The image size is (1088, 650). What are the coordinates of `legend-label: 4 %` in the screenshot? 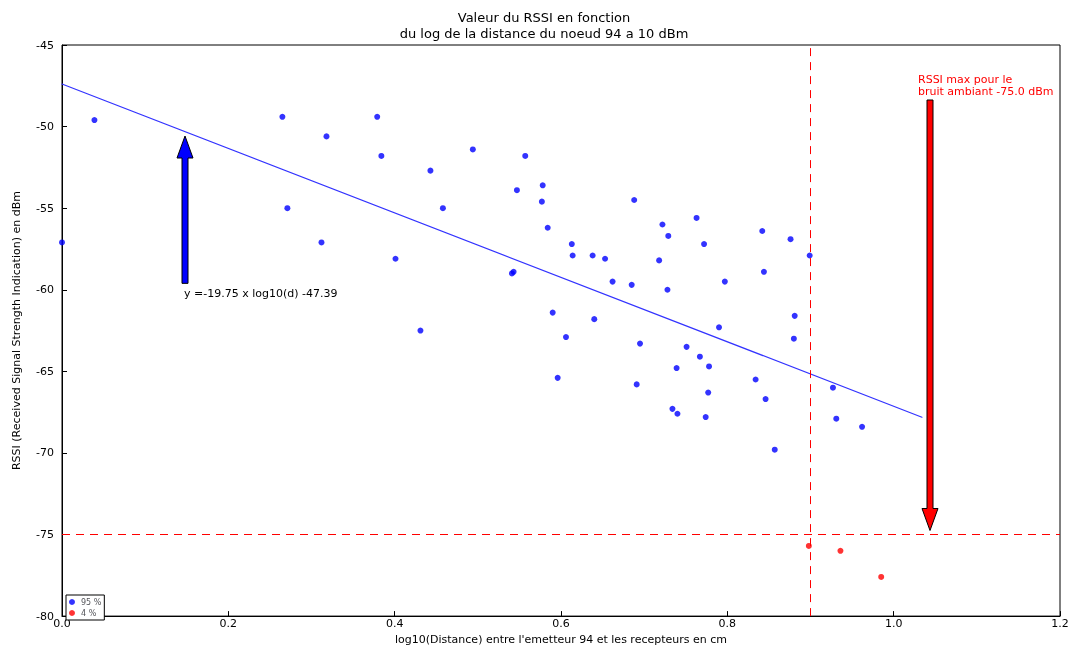 It's located at (89, 613).